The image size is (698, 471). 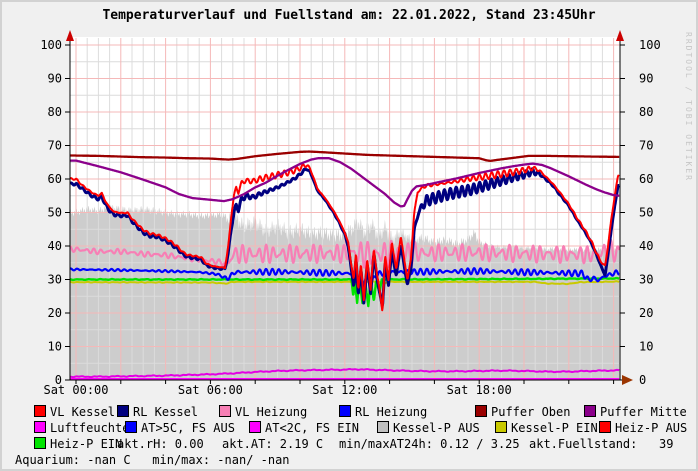 I want to click on y-tick-label-left: 30, so click(x=55, y=280).